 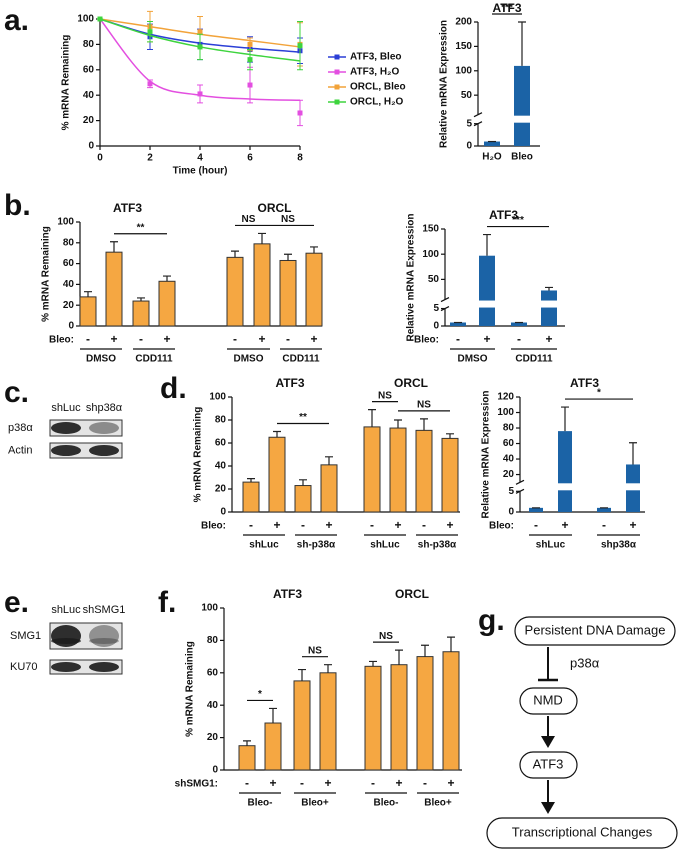 I want to click on y-axis-label: Relative mRNA Expression, so click(x=486, y=454).